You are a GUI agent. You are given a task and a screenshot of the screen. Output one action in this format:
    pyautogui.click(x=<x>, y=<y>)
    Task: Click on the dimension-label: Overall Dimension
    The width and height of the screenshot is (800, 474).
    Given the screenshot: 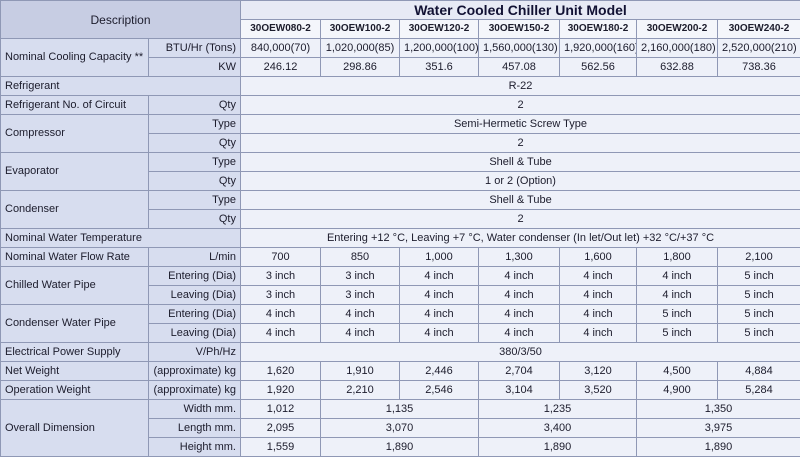 What is the action you would take?
    pyautogui.click(x=74, y=428)
    